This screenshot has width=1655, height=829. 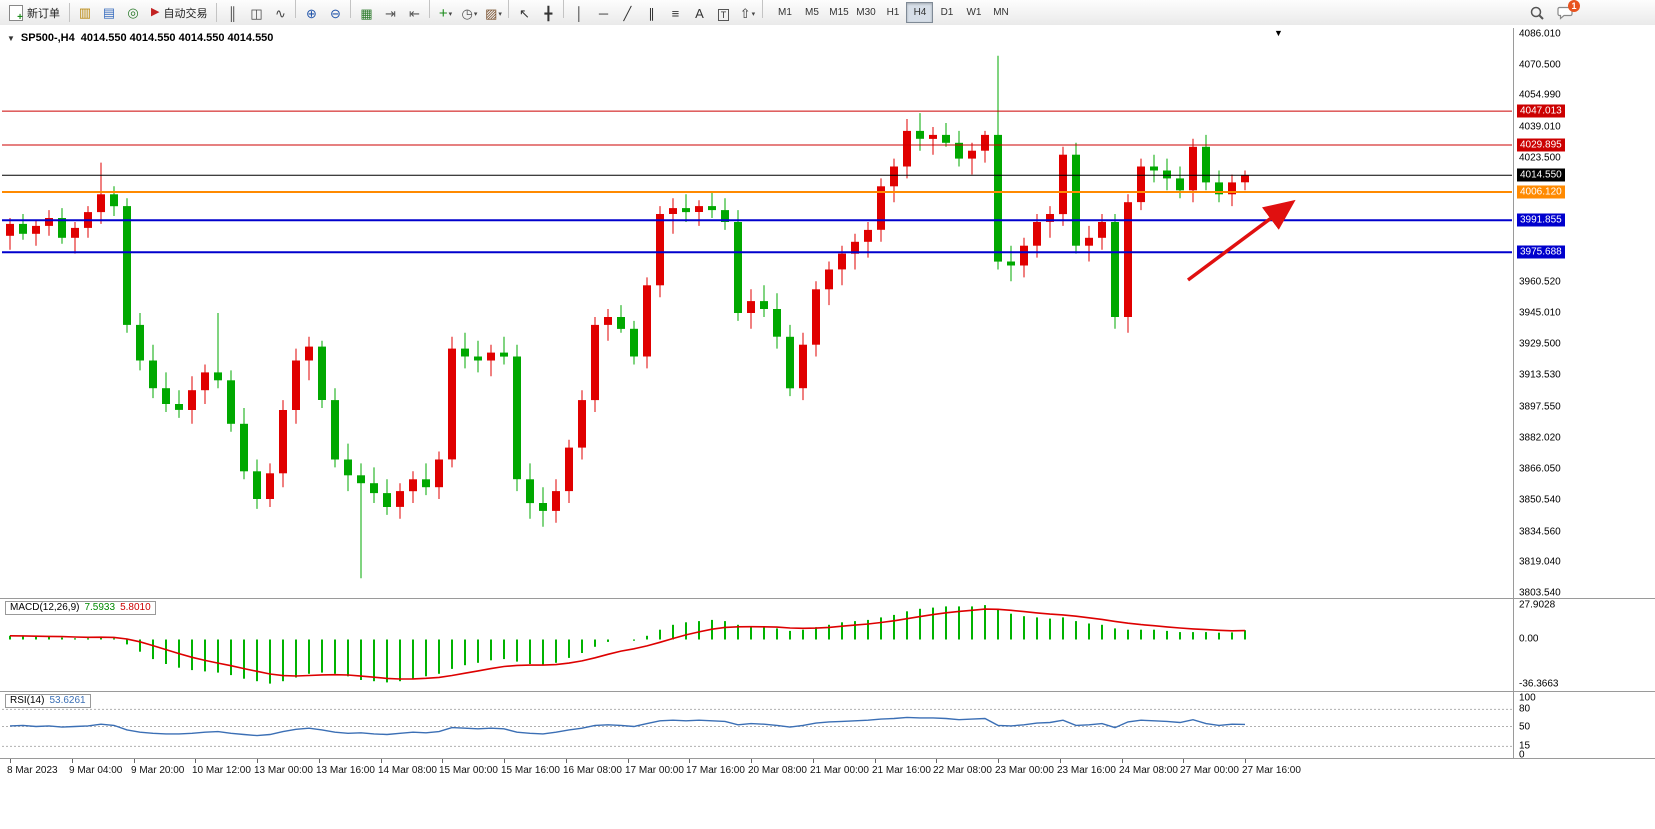 I want to click on text-button: A, so click(x=699, y=13).